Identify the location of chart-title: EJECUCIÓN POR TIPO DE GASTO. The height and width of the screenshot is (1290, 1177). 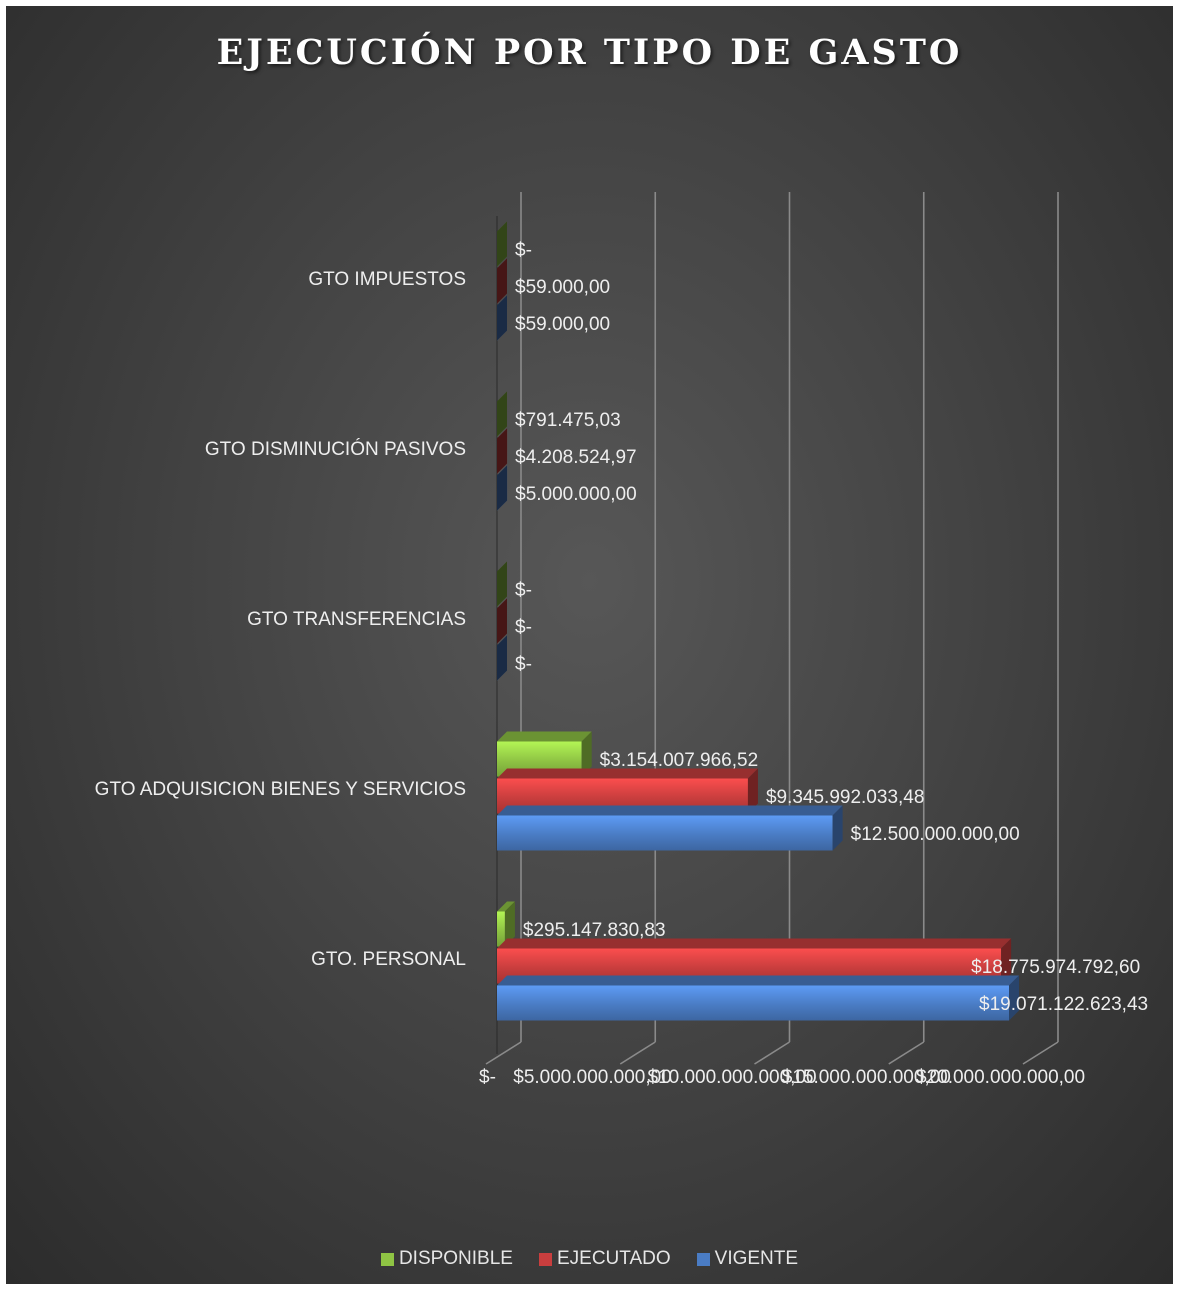
(589, 52).